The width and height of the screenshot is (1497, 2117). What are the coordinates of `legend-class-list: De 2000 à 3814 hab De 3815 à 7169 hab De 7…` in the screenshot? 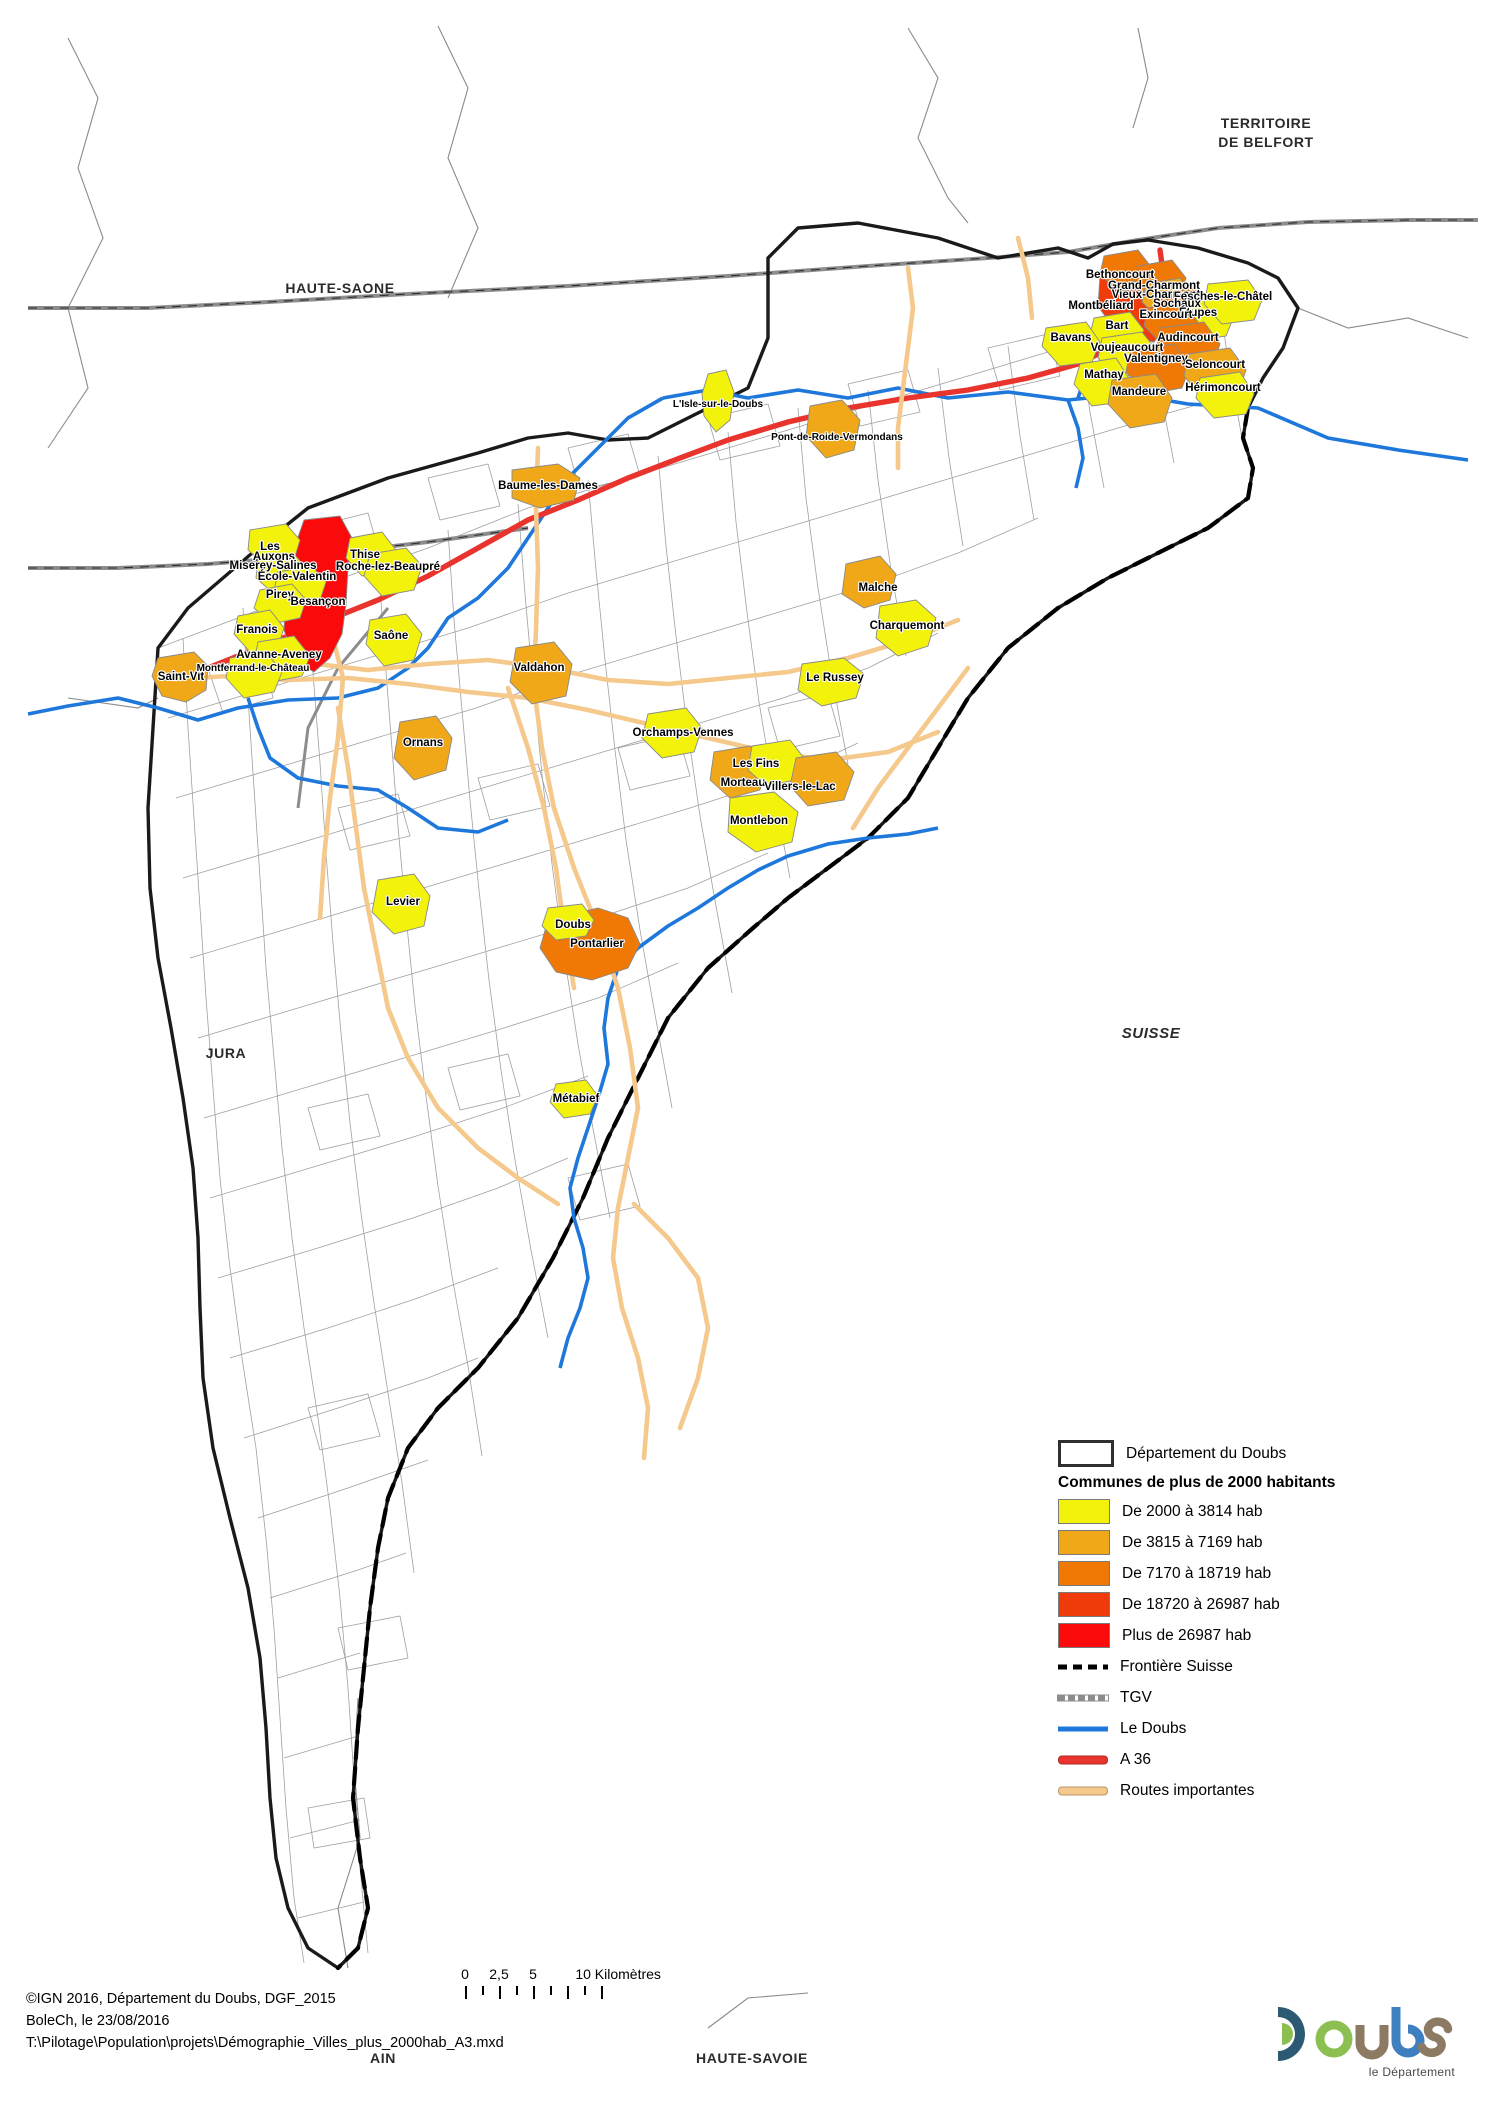 It's located at (1208, 1573).